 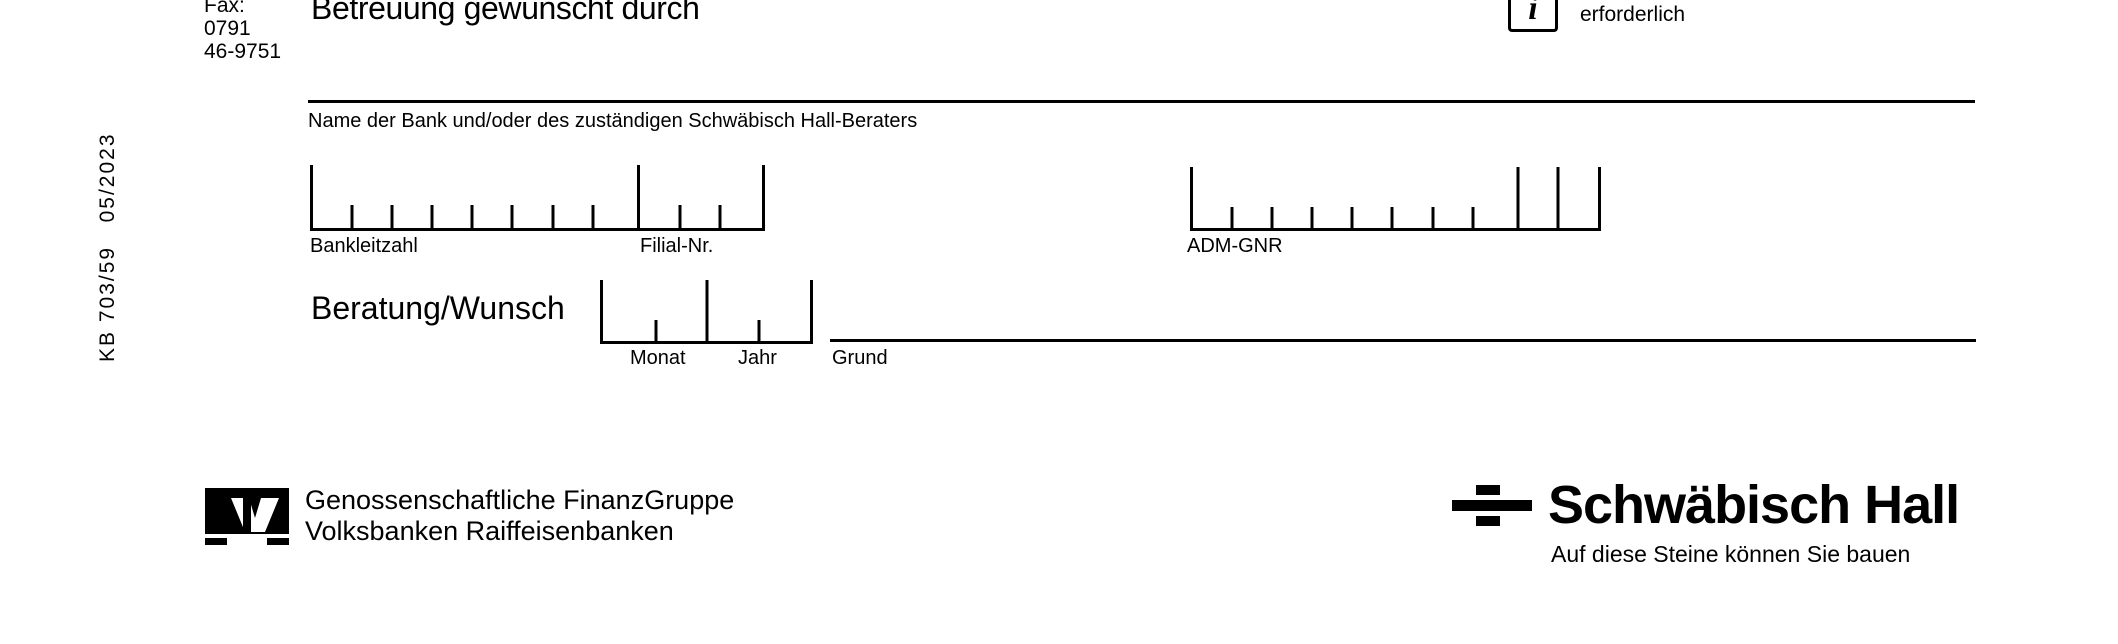 What do you see at coordinates (860, 358) in the screenshot?
I see `reason-label: Grund` at bounding box center [860, 358].